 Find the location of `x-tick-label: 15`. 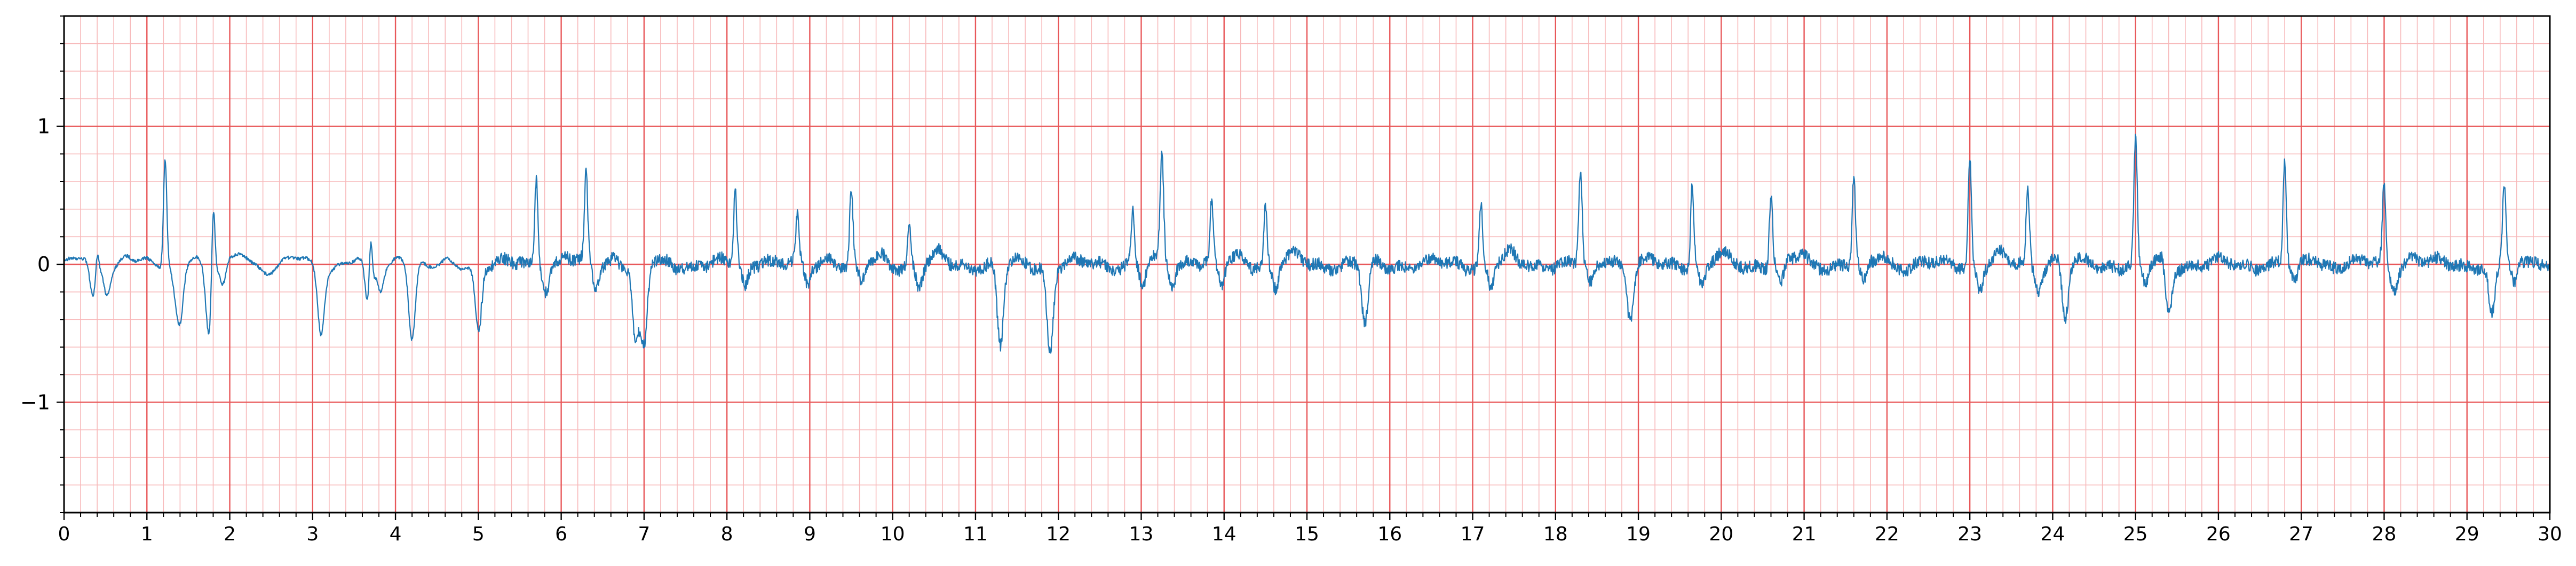

x-tick-label: 15 is located at coordinates (1307, 534).